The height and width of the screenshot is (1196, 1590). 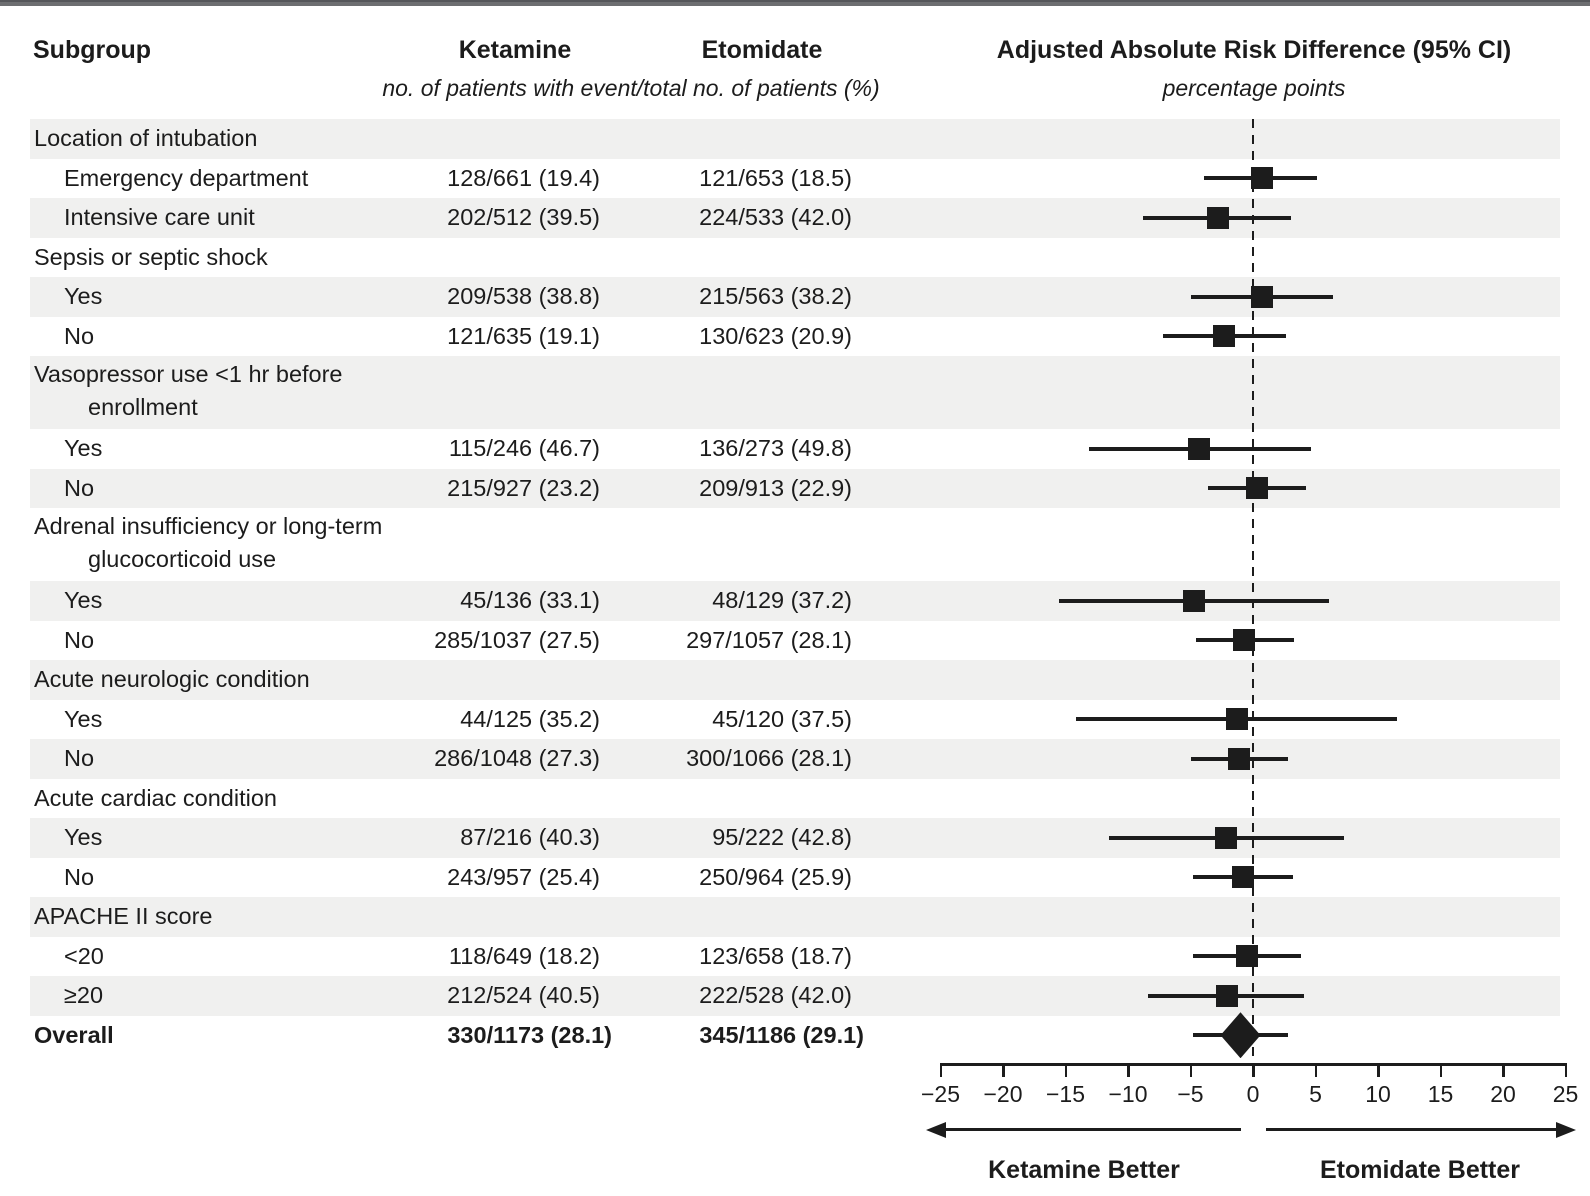 What do you see at coordinates (782, 837) in the screenshot?
I see `etomidate-count-cell: 95/222 (42.8)` at bounding box center [782, 837].